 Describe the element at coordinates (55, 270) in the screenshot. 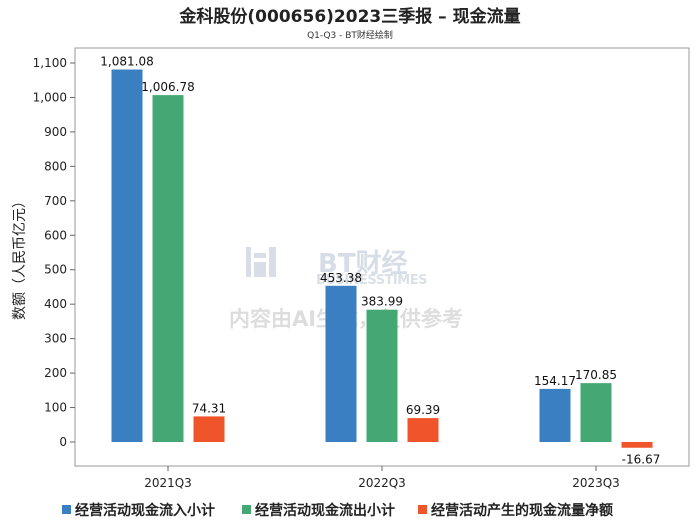

I see `y-tick-label: 500` at that location.